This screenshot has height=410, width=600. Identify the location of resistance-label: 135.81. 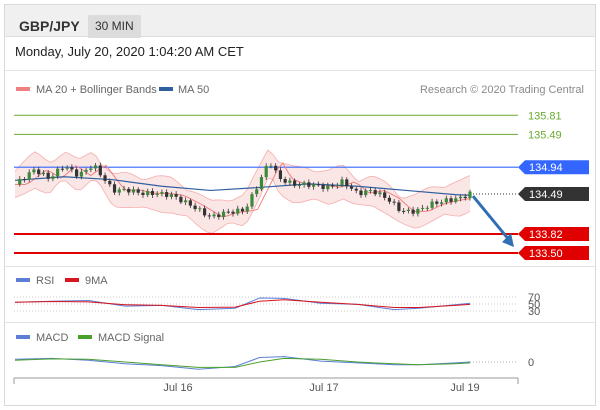
(545, 116).